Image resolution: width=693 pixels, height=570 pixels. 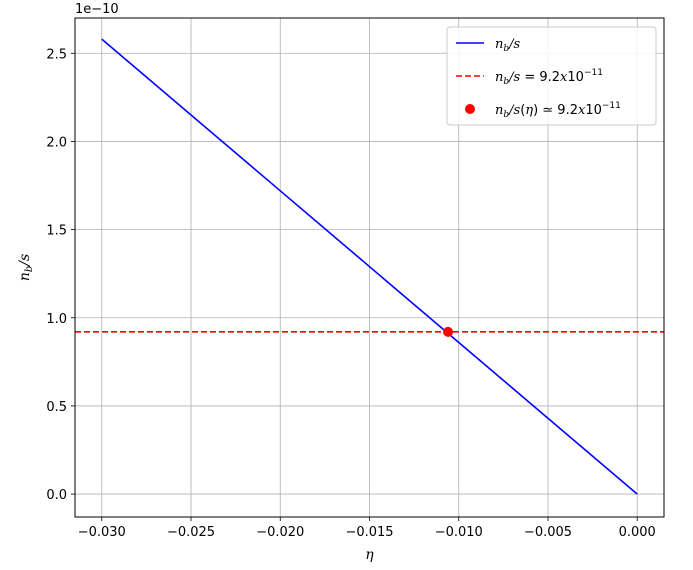 What do you see at coordinates (369, 555) in the screenshot?
I see `x-axis-label: η` at bounding box center [369, 555].